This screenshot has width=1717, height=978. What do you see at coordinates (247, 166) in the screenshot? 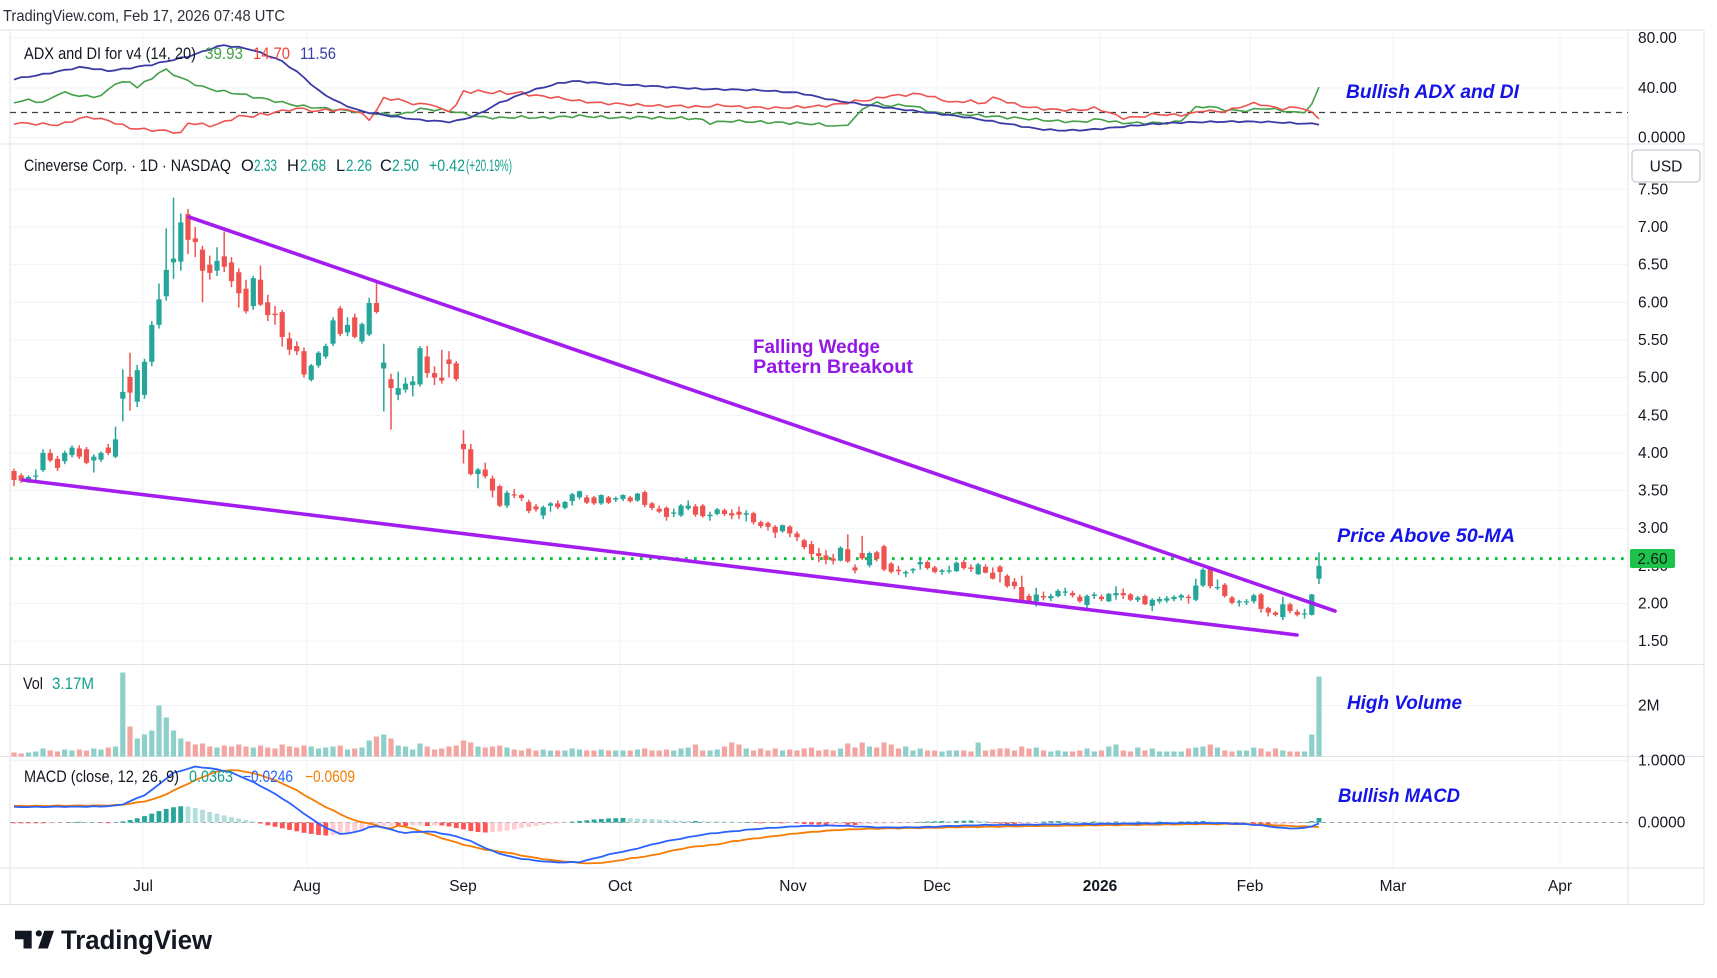
I see `svg-text: O` at bounding box center [247, 166].